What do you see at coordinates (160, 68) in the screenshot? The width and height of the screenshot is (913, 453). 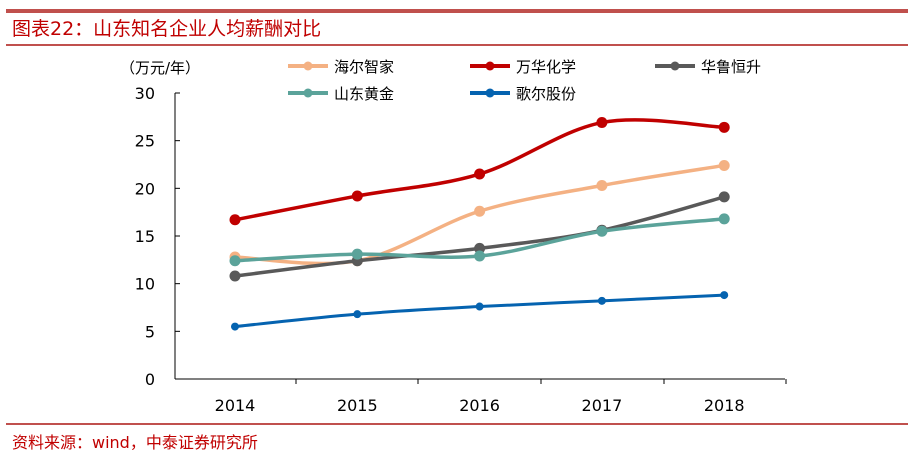 I see `y-axis-label: （万元/年）` at bounding box center [160, 68].